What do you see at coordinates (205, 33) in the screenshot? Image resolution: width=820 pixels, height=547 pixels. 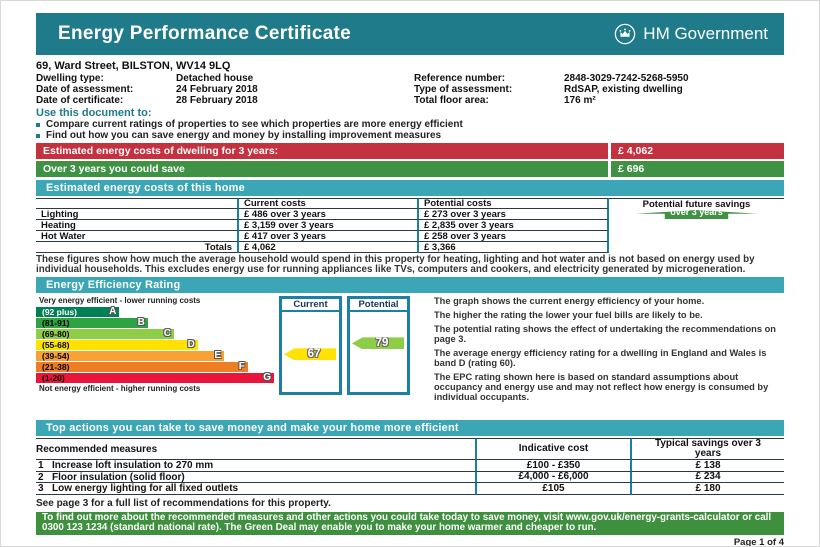 I see `page-title: Energy Performance Certificate` at bounding box center [205, 33].